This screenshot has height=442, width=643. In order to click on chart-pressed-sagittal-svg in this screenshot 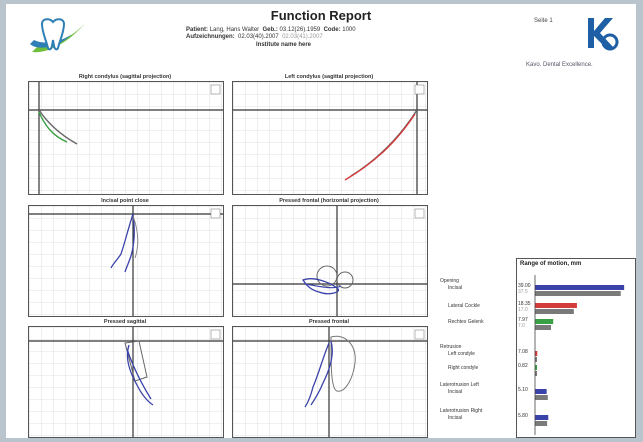, I will do `click(126, 382)`.